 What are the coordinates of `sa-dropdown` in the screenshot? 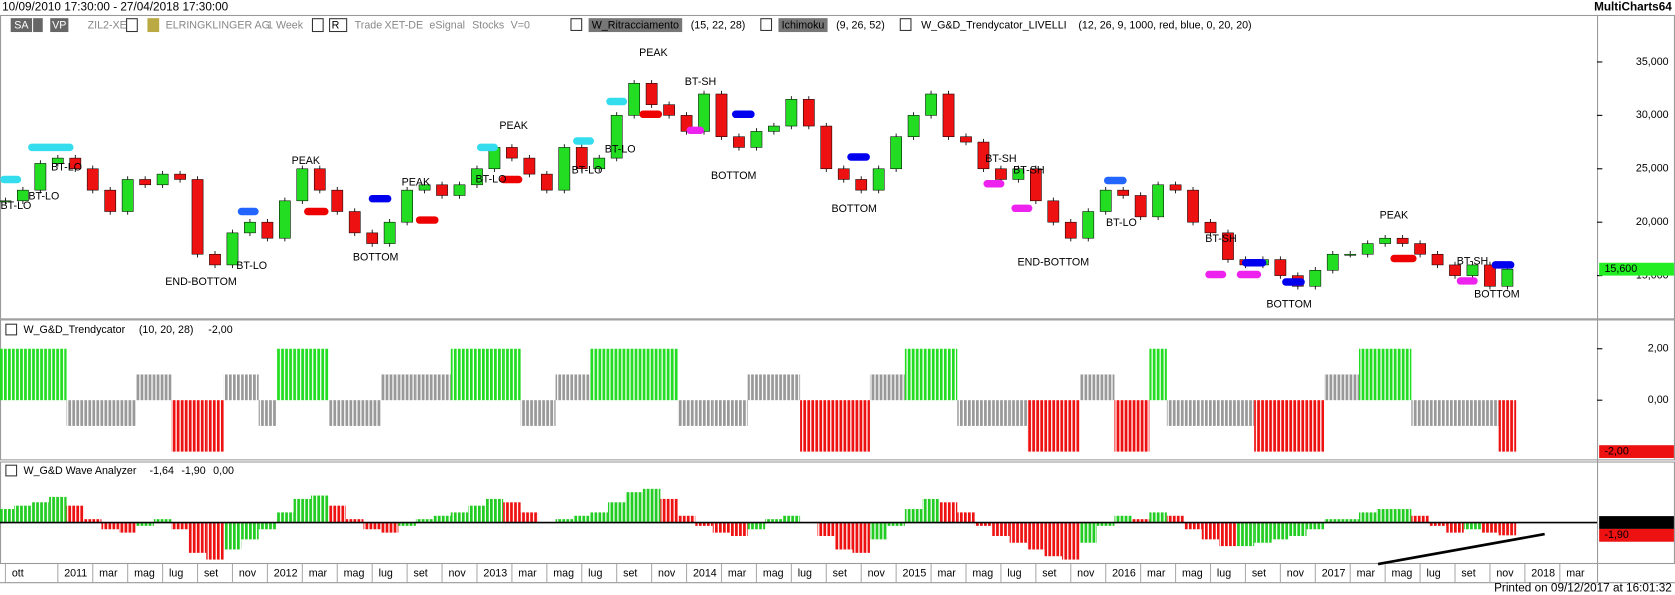 It's located at (38, 25).